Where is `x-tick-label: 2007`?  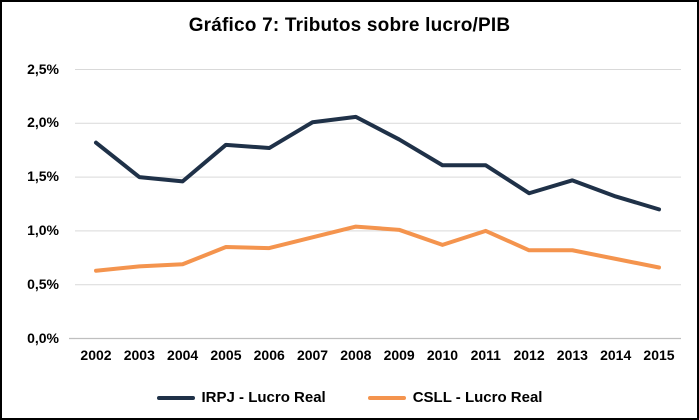
x-tick-label: 2007 is located at coordinates (312, 354).